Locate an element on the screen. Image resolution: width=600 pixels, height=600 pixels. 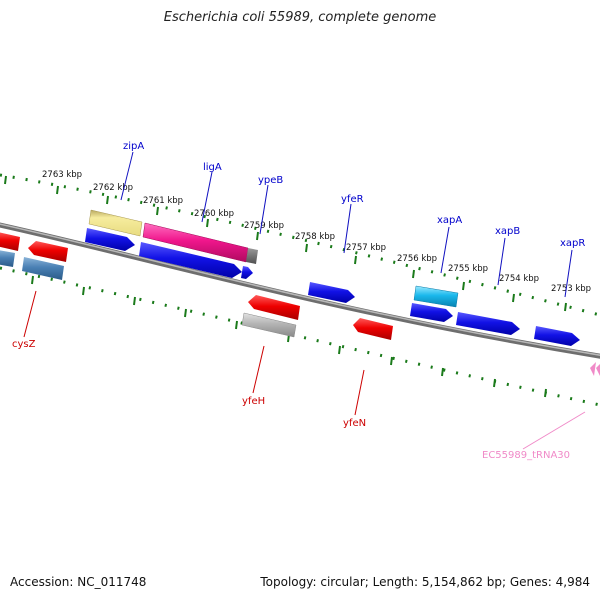
trna-marker is located at coordinates (595, 369).